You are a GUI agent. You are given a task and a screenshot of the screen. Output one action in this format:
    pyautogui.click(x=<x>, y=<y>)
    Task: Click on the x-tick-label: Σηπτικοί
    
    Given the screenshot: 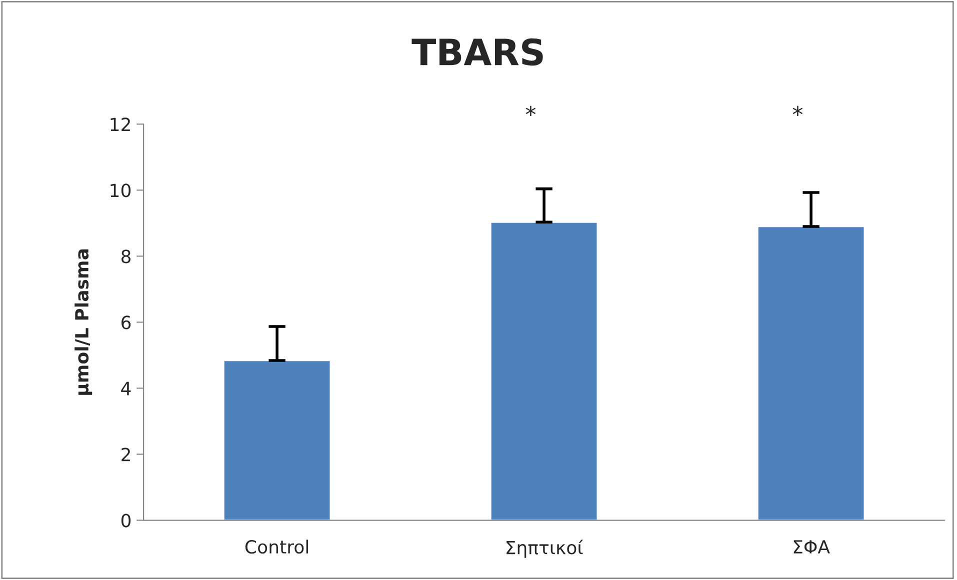 What is the action you would take?
    pyautogui.click(x=545, y=549)
    